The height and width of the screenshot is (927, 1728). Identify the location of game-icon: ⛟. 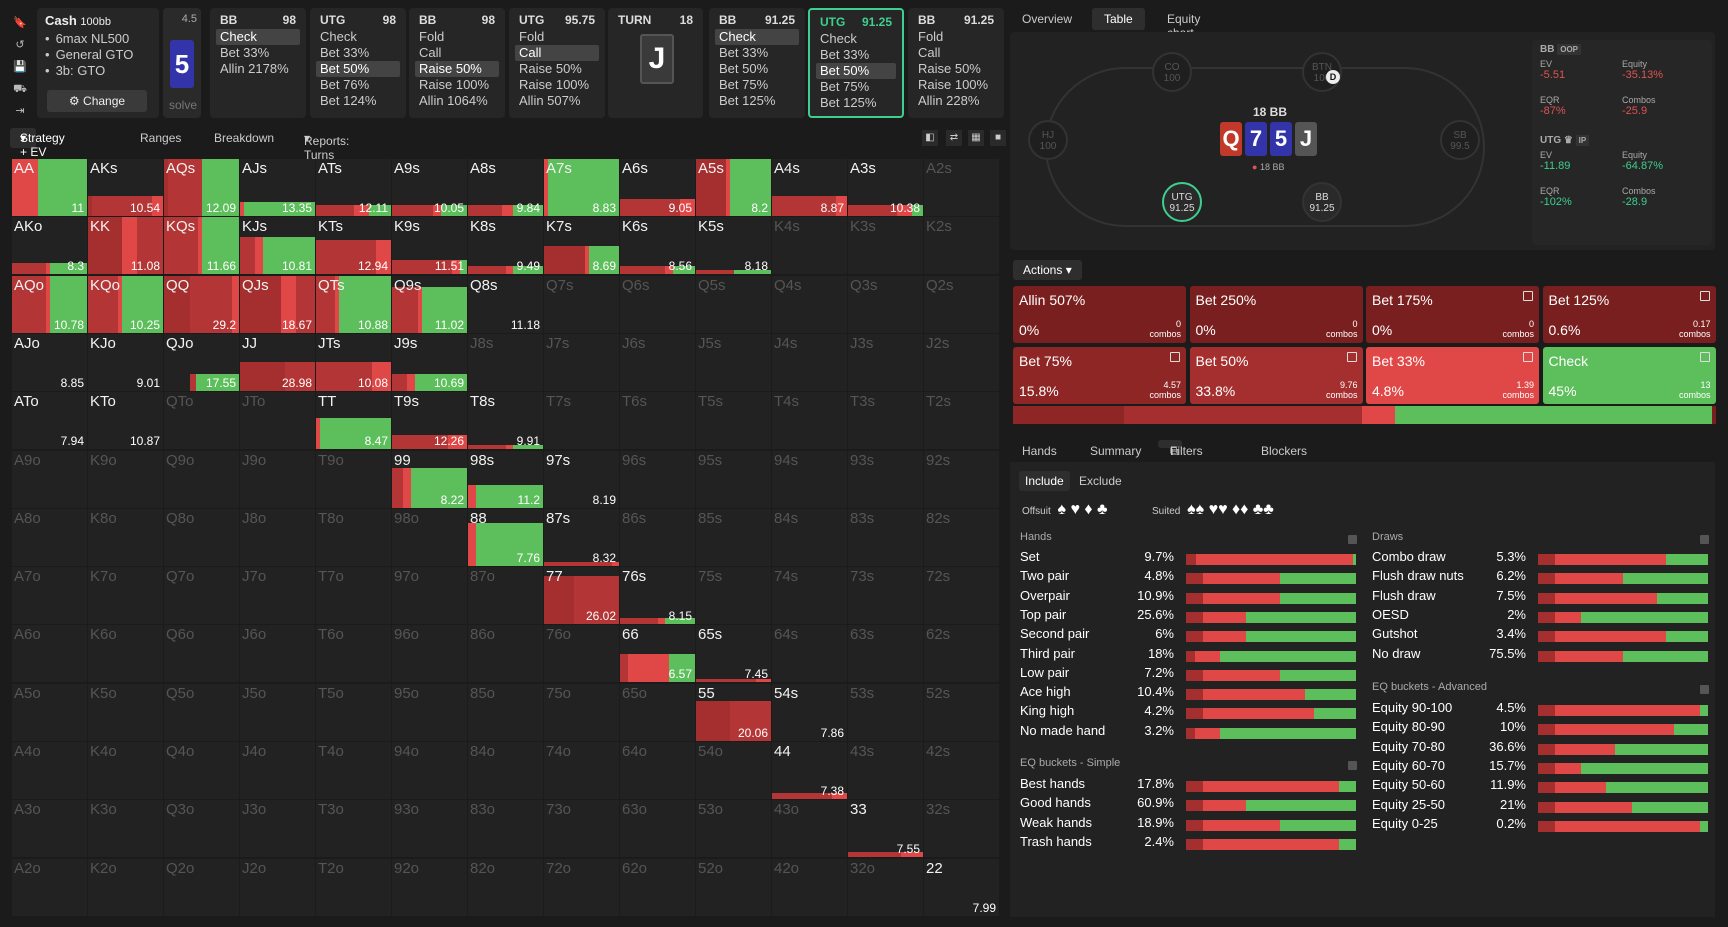
(20, 89).